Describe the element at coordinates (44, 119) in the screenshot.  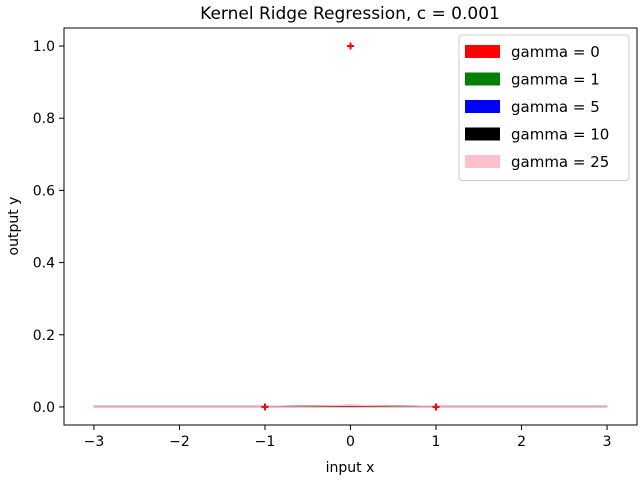
I see `y-tick-label: 0.8` at that location.